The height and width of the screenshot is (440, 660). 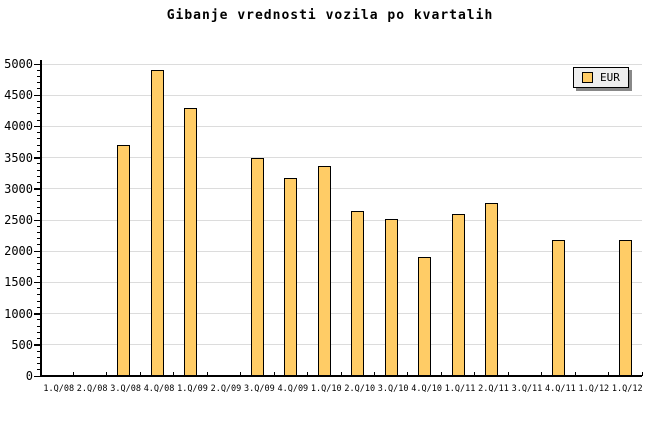 What do you see at coordinates (92, 389) in the screenshot?
I see `x-axis-tick-label: 2.Q/08` at bounding box center [92, 389].